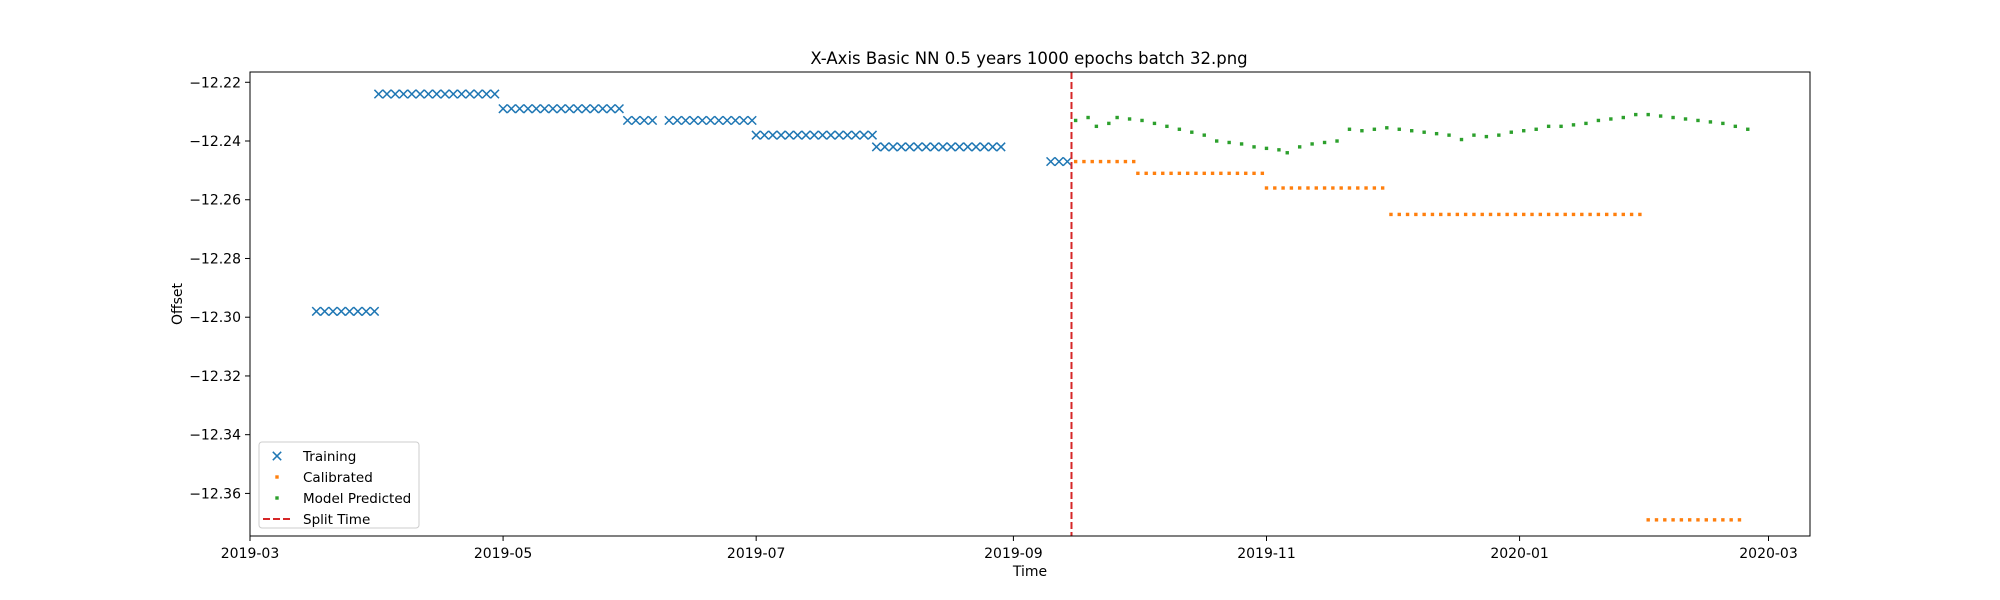 The image size is (2000, 600). What do you see at coordinates (1013, 554) in the screenshot?
I see `x-tick-label: 2019-09` at bounding box center [1013, 554].